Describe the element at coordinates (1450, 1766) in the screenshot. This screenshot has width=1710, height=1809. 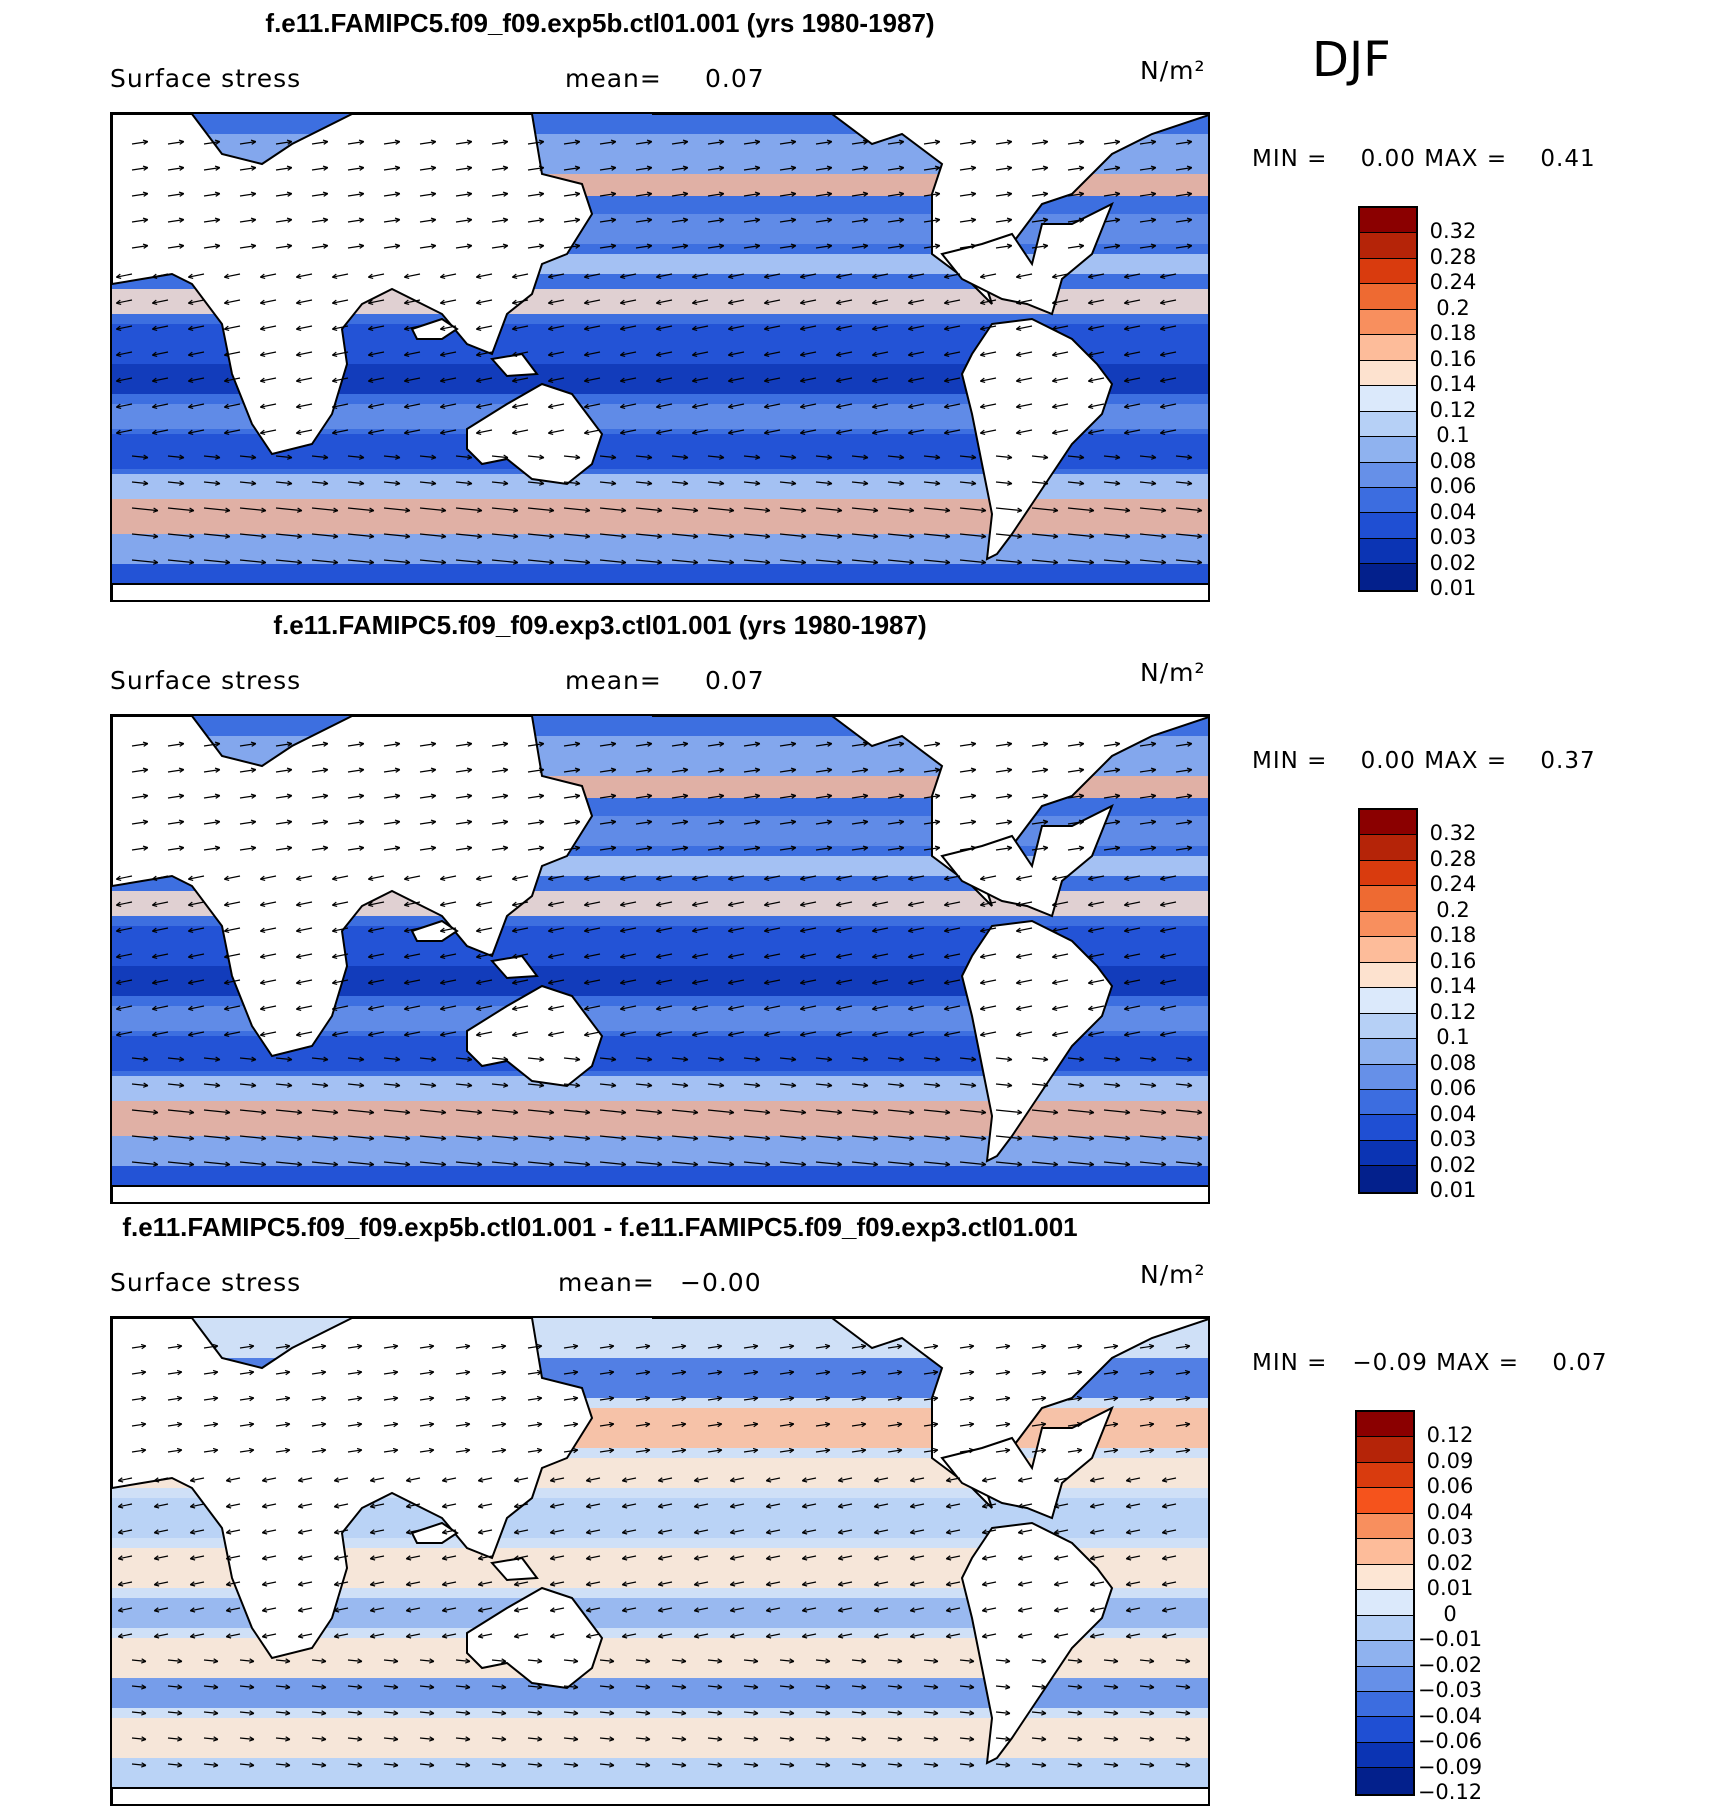
I see `colorbar-tick-label: −0.09` at that location.